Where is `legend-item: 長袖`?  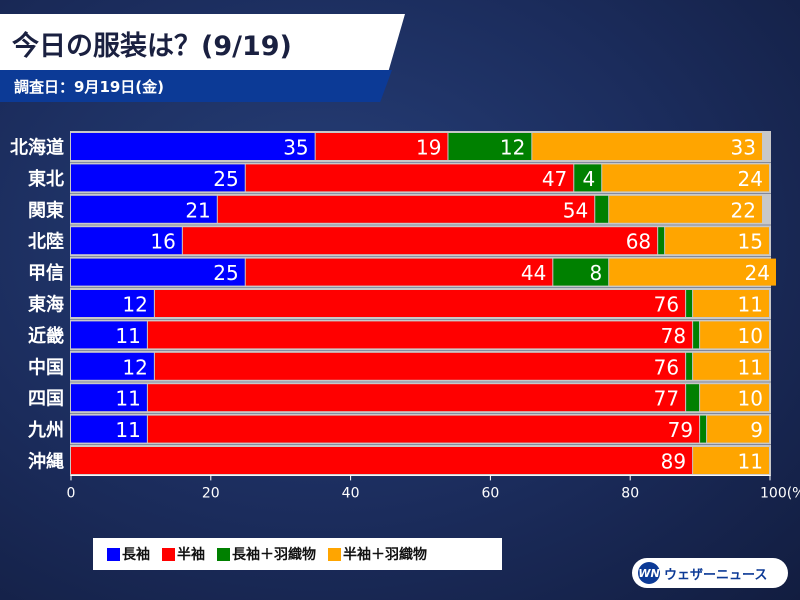
legend-item: 長袖 is located at coordinates (128, 554).